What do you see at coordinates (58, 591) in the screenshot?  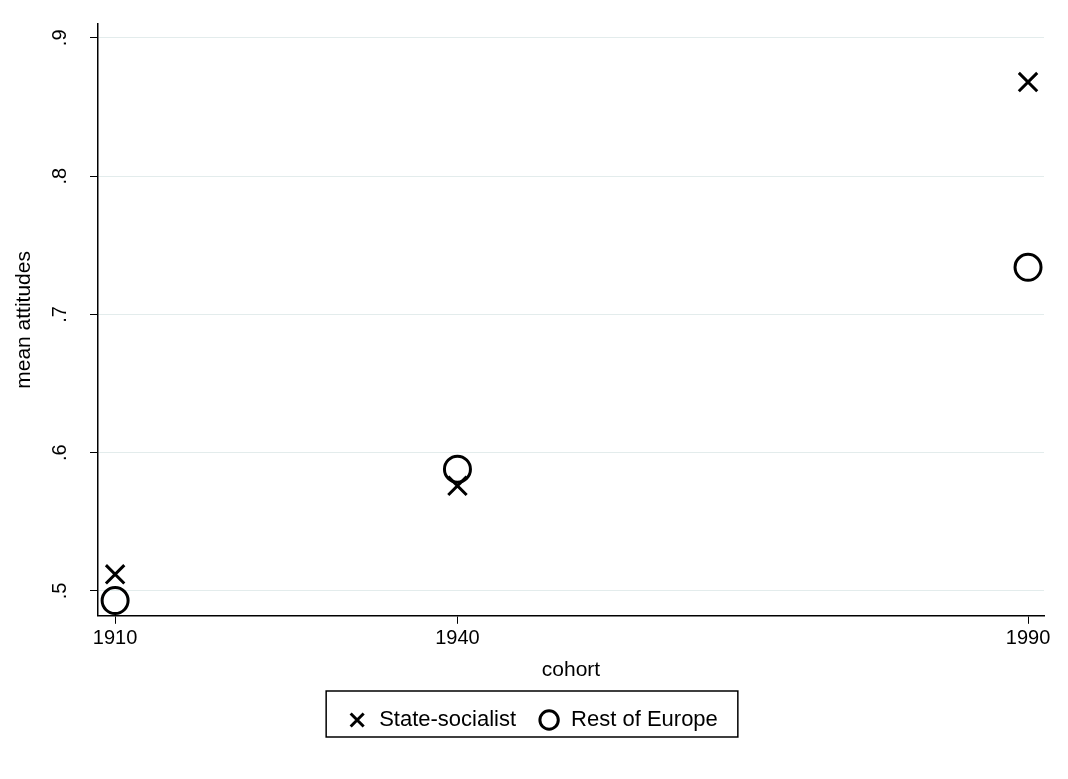 I see `y-tick-label: .5` at bounding box center [58, 591].